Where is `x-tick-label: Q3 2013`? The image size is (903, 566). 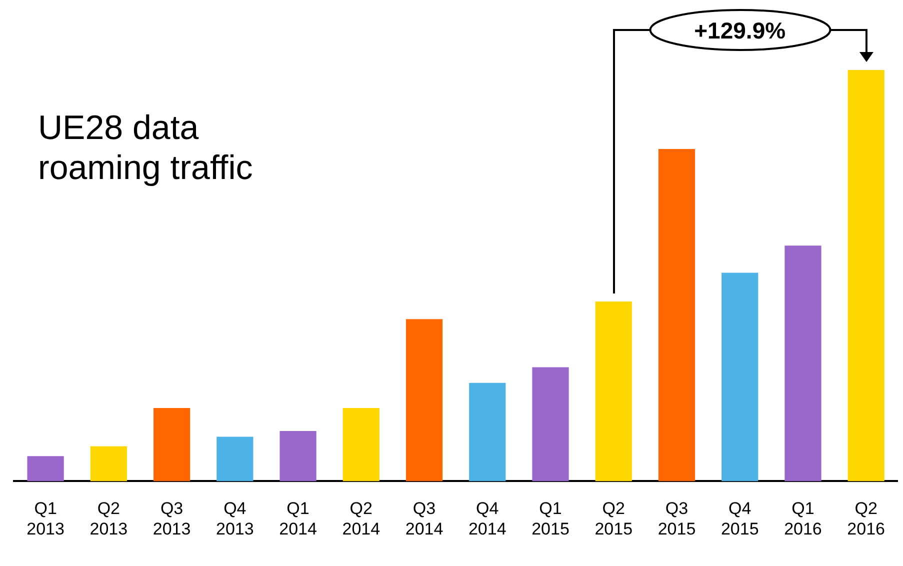 x-tick-label: Q3 2013 is located at coordinates (171, 518).